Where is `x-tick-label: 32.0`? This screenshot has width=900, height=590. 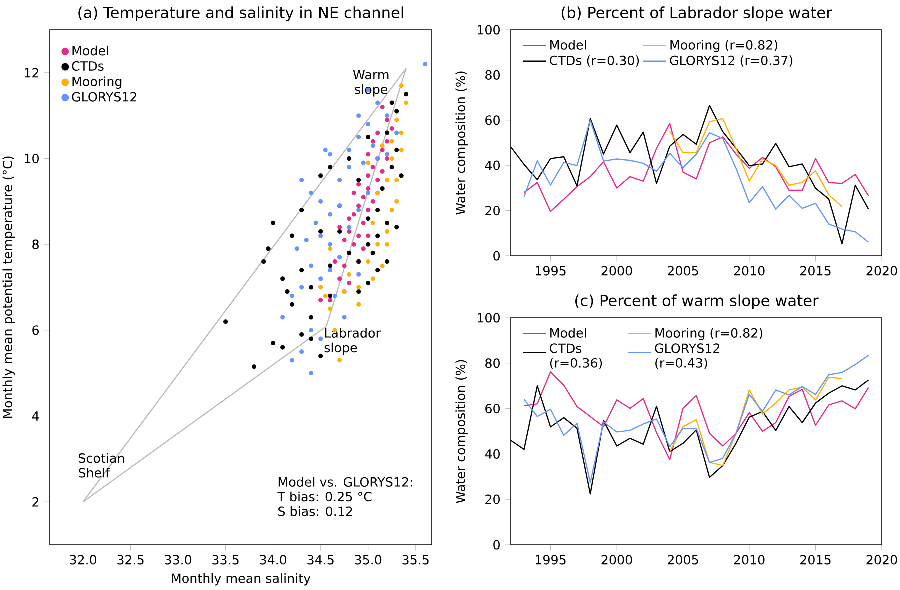
x-tick-label: 32.0 is located at coordinates (83, 560).